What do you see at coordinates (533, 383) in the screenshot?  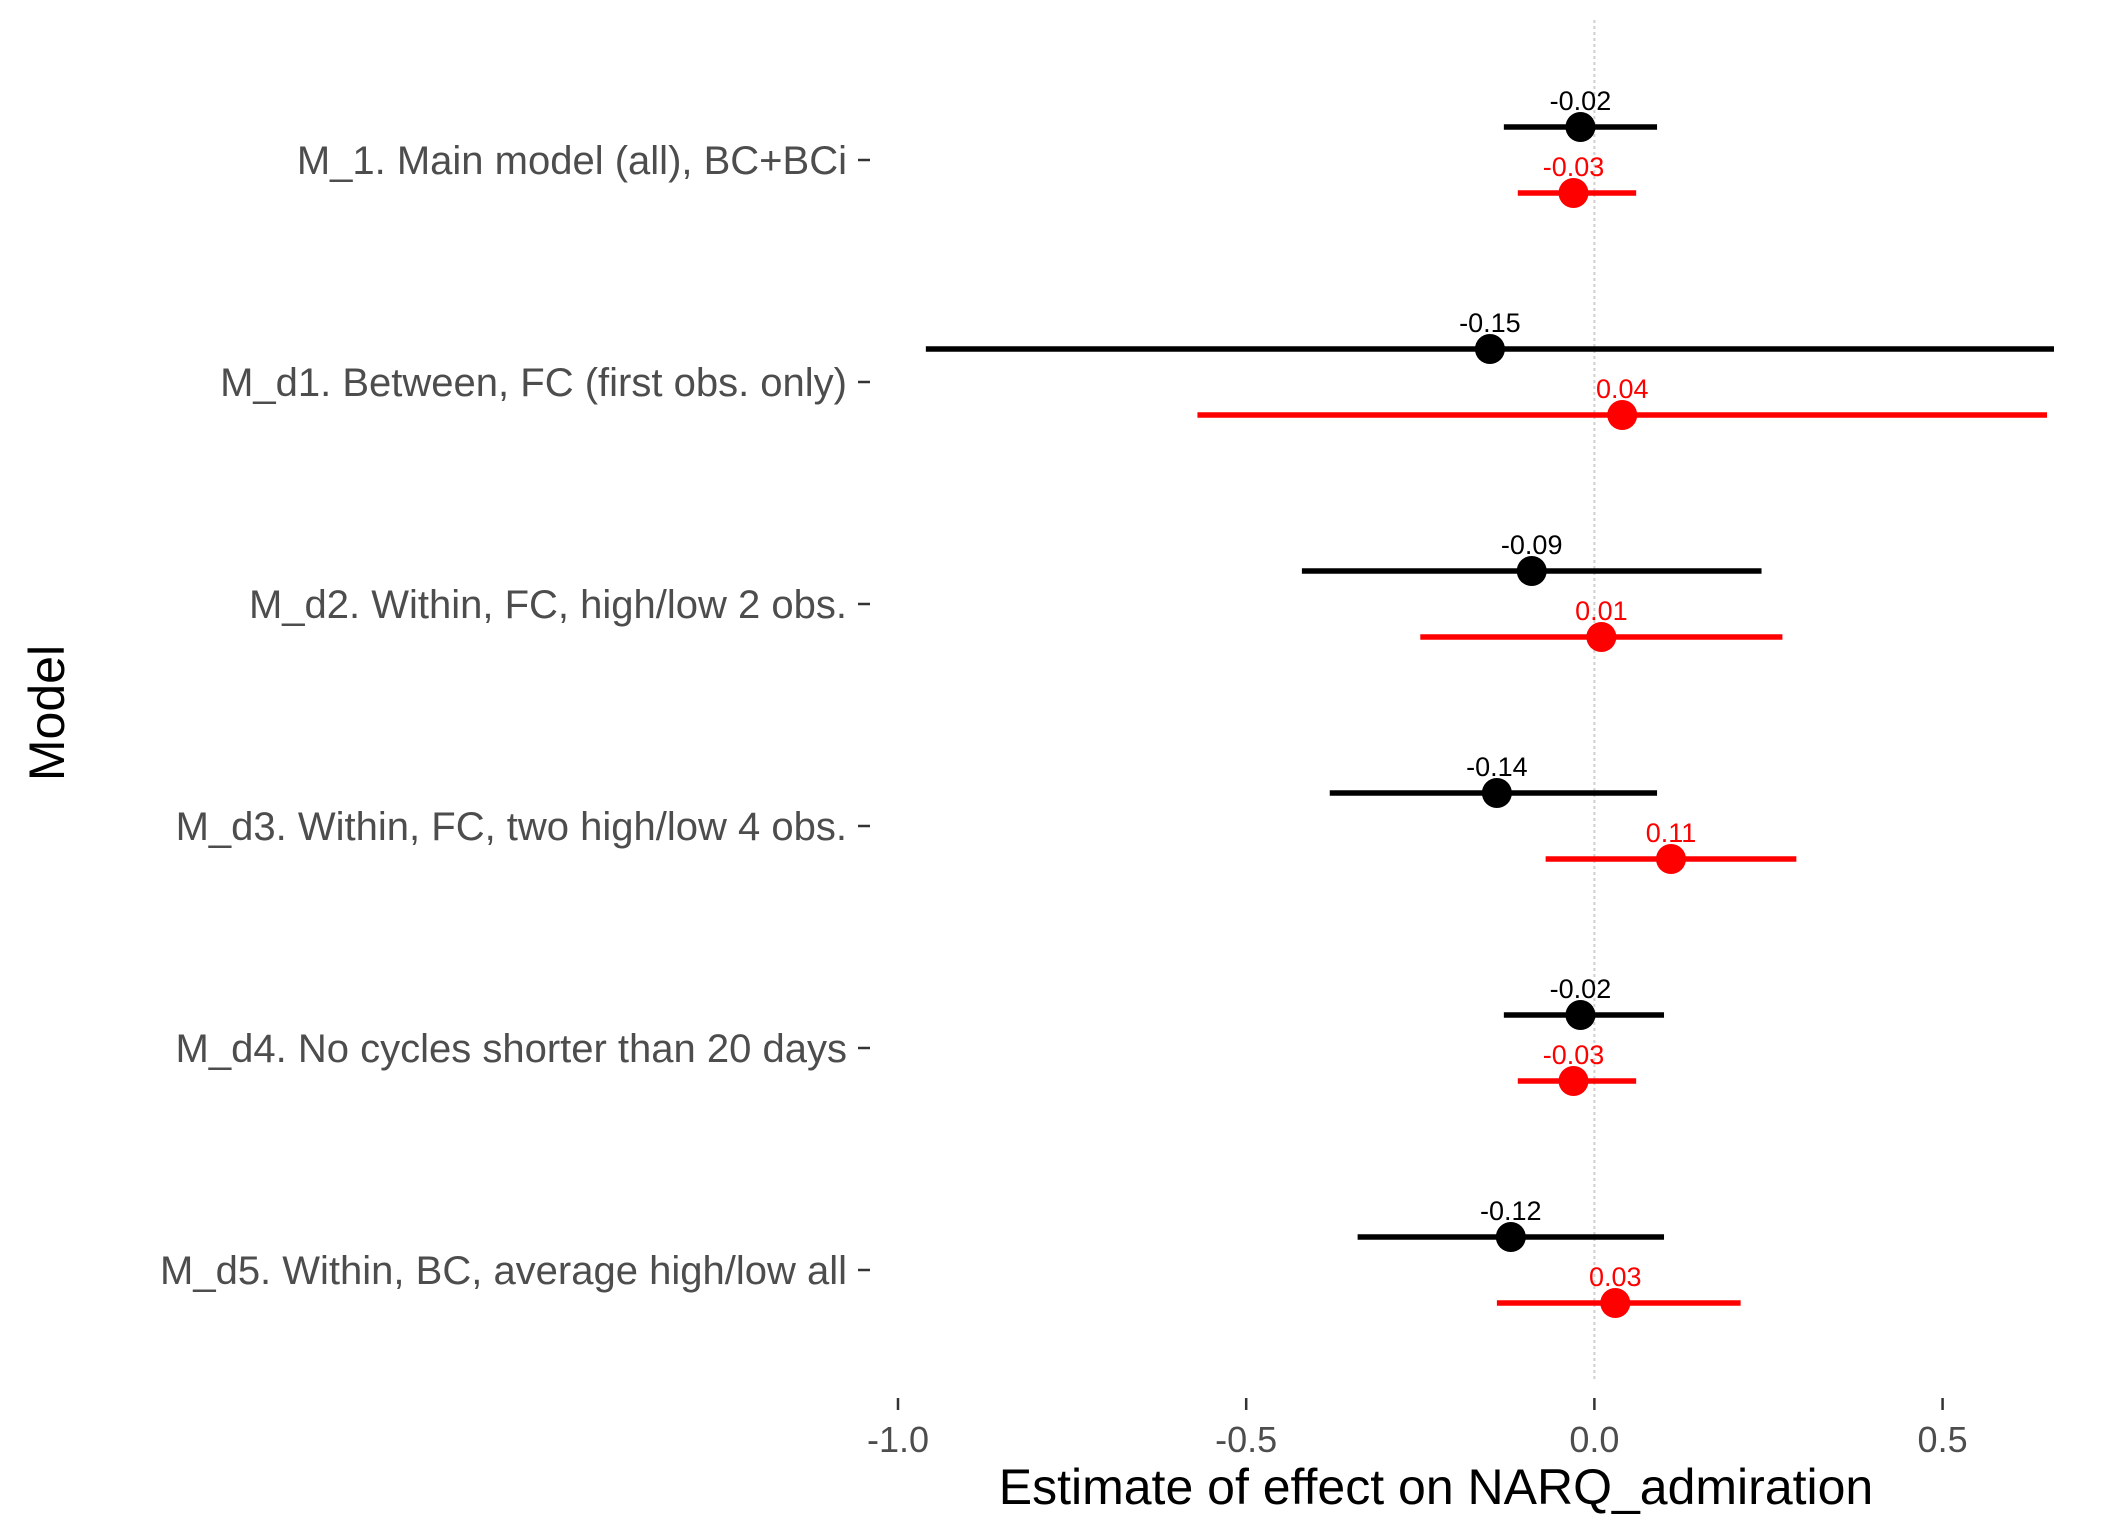 I see `y-category-label: M_d1. Between, FC (first obs. only)` at bounding box center [533, 383].